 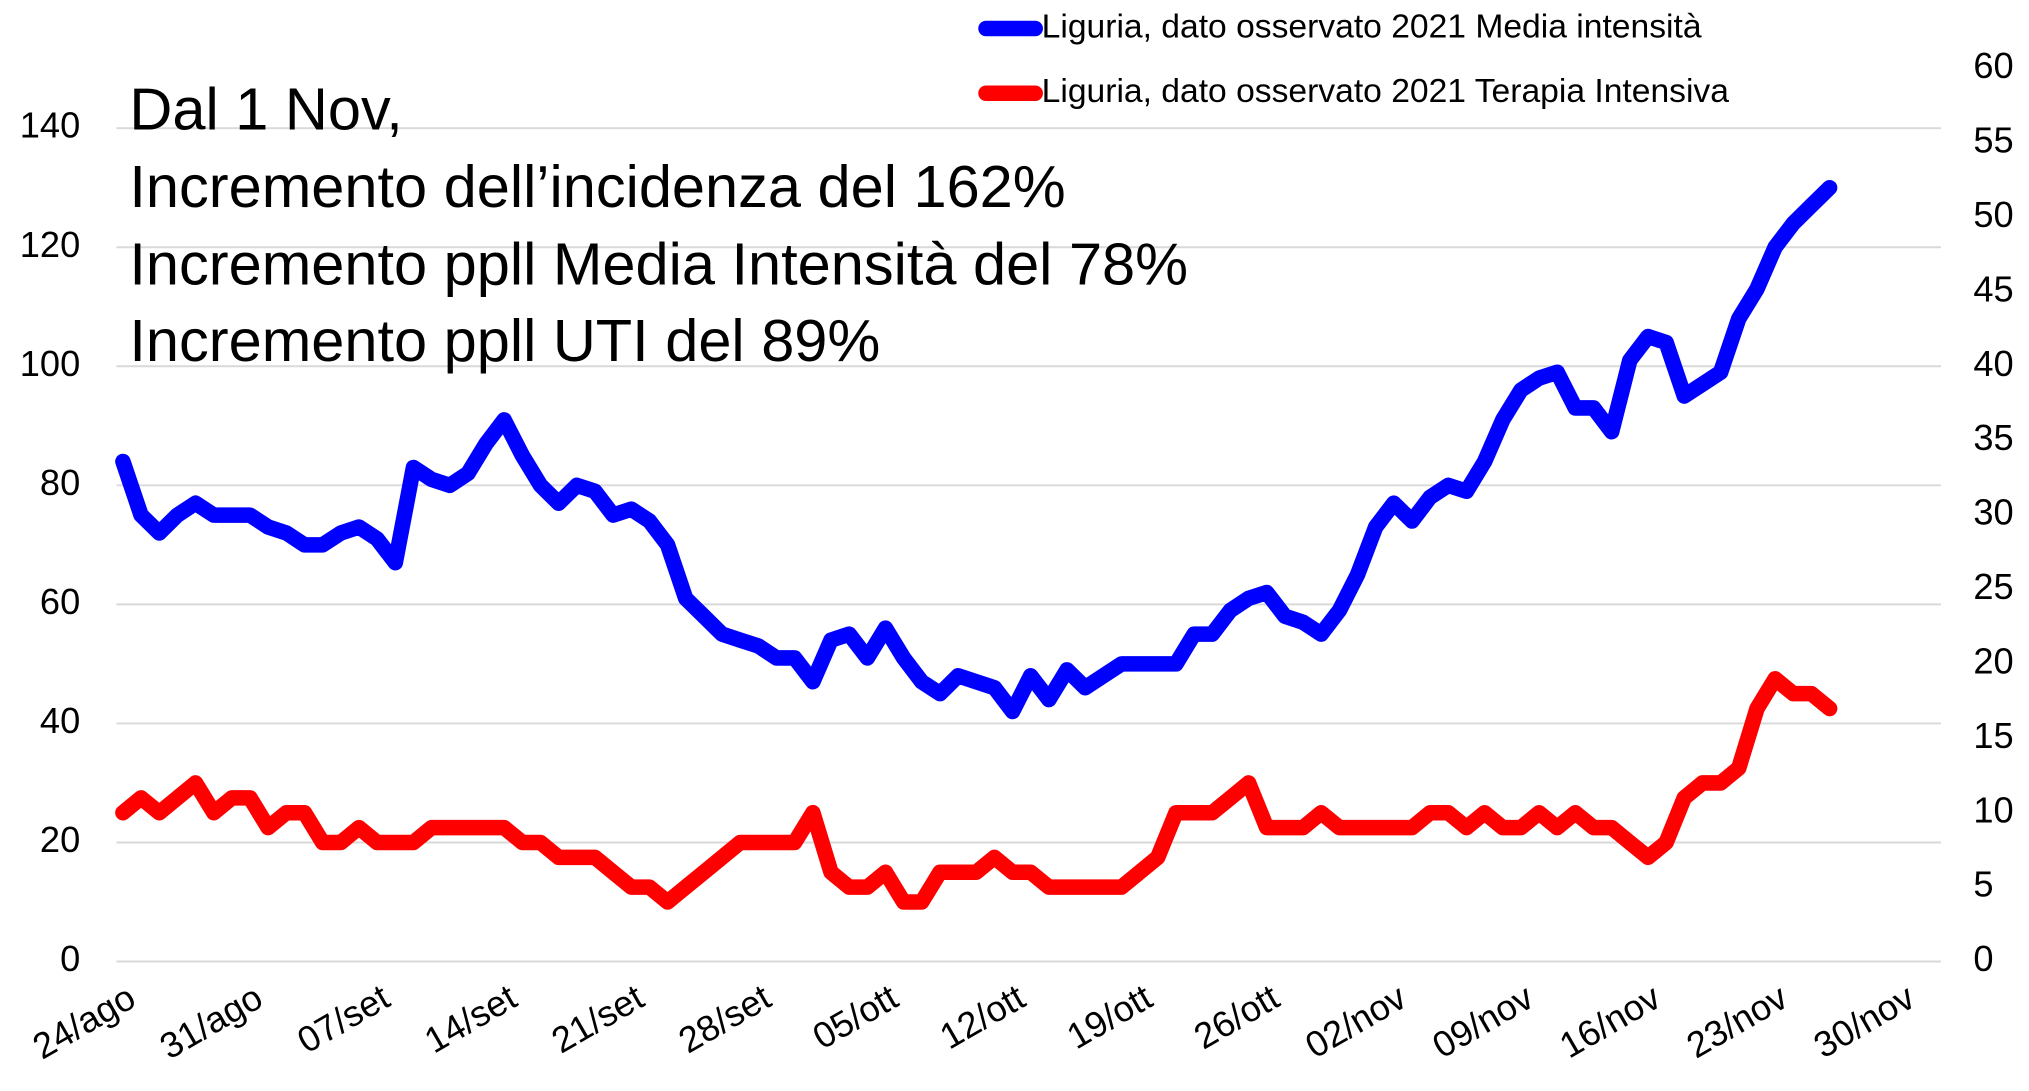 I want to click on y-tick-label: 60, so click(x=60, y=601).